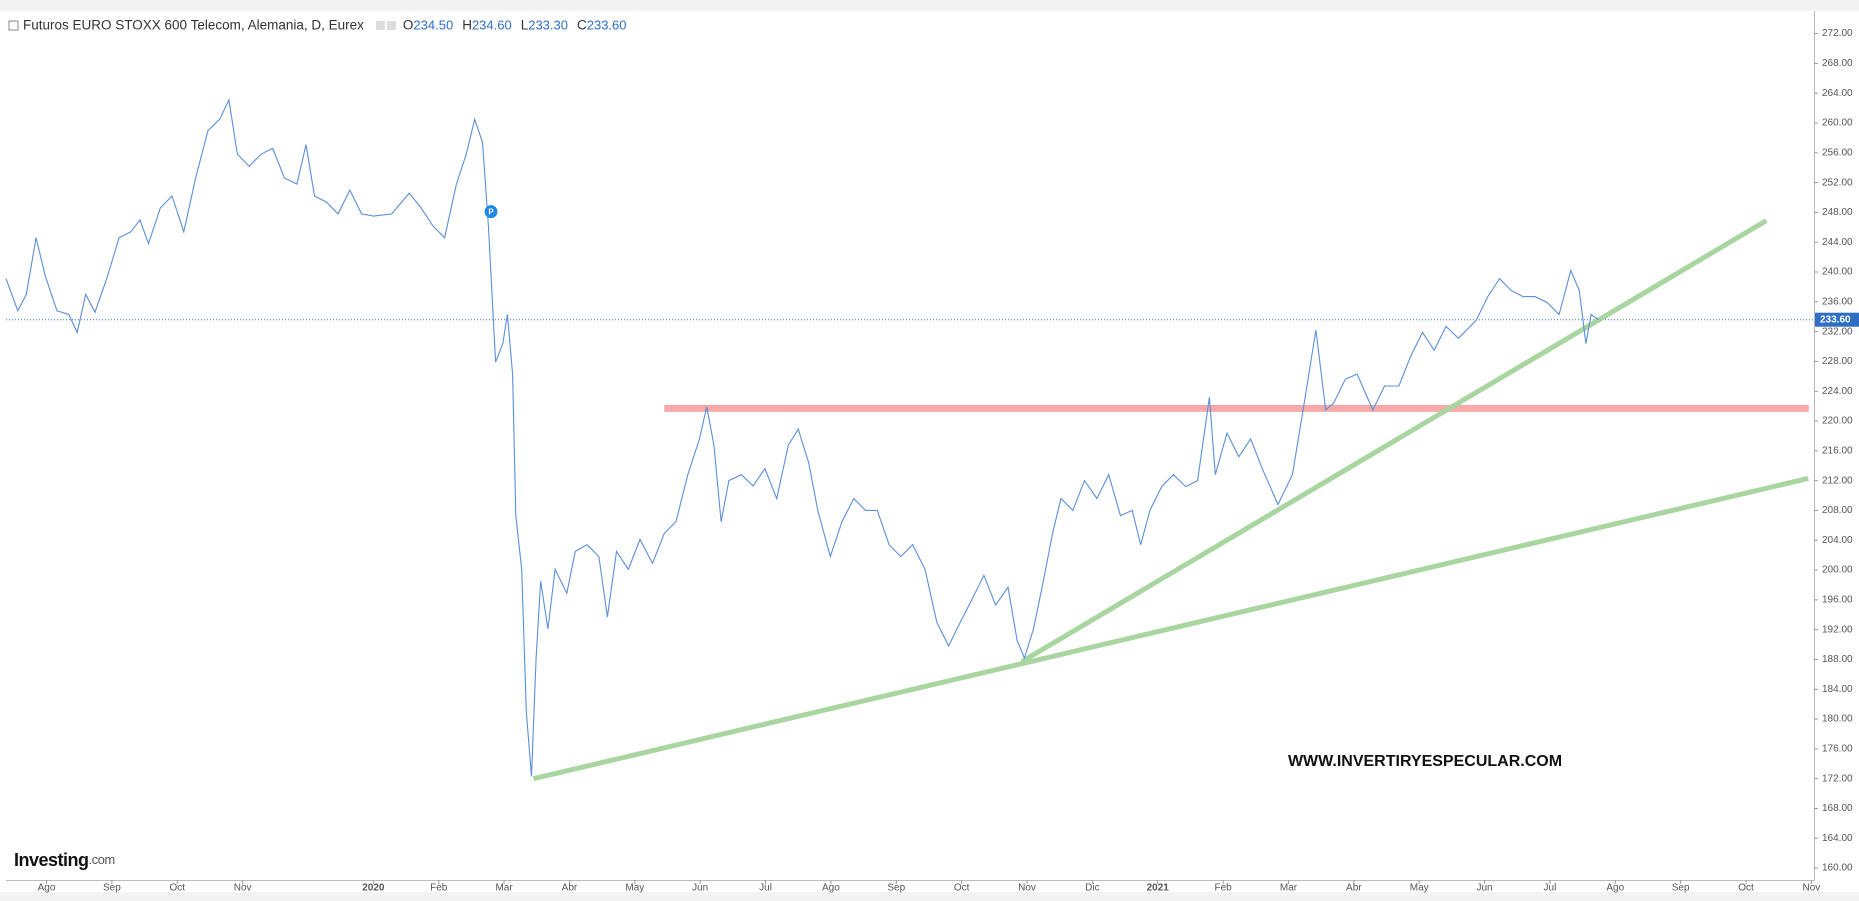  I want to click on ohlc-value: 233.60, so click(607, 24).